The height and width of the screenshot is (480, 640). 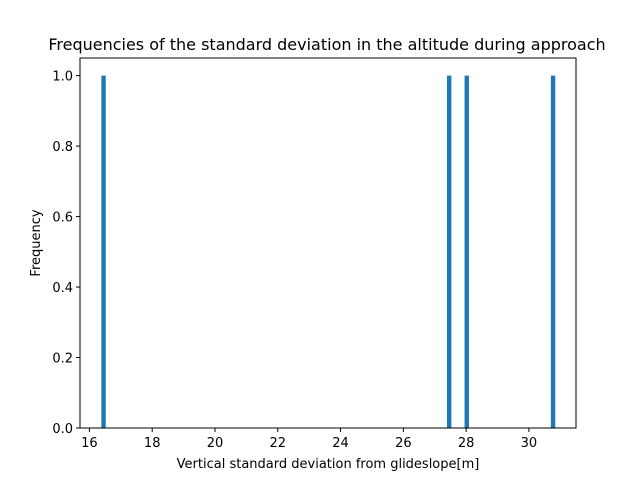 I want to click on y-tick-label: 0.4, so click(x=62, y=288).